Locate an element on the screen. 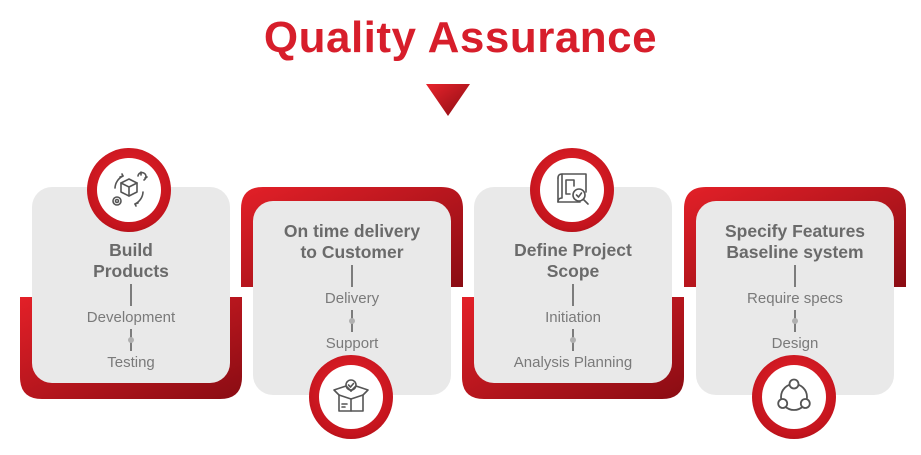  delivery-box-icon is located at coordinates (351, 395).